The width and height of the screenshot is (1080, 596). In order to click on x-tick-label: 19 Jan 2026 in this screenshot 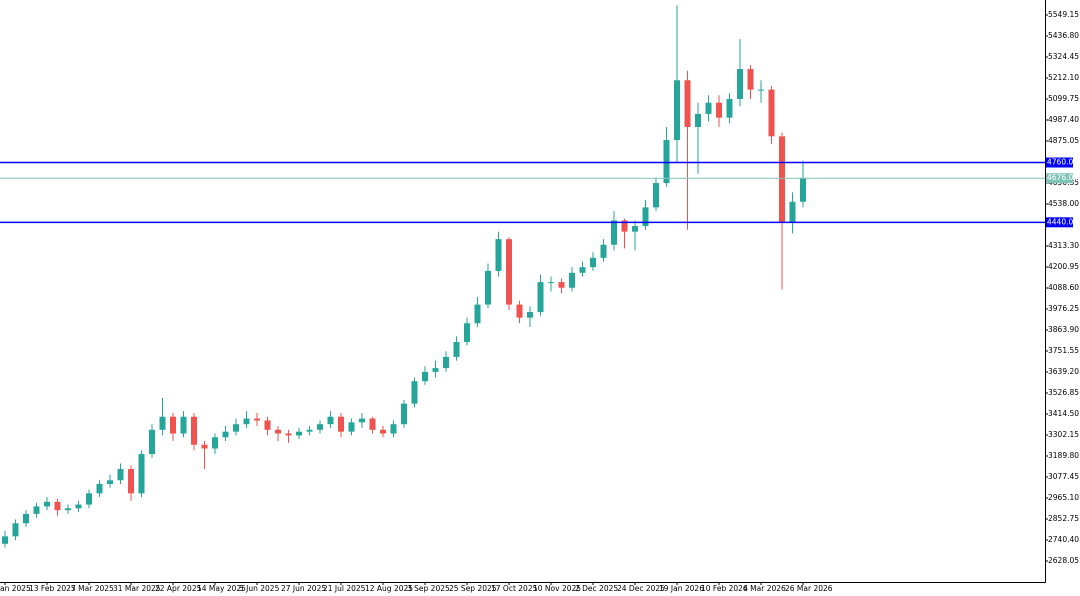, I will do `click(681, 588)`.